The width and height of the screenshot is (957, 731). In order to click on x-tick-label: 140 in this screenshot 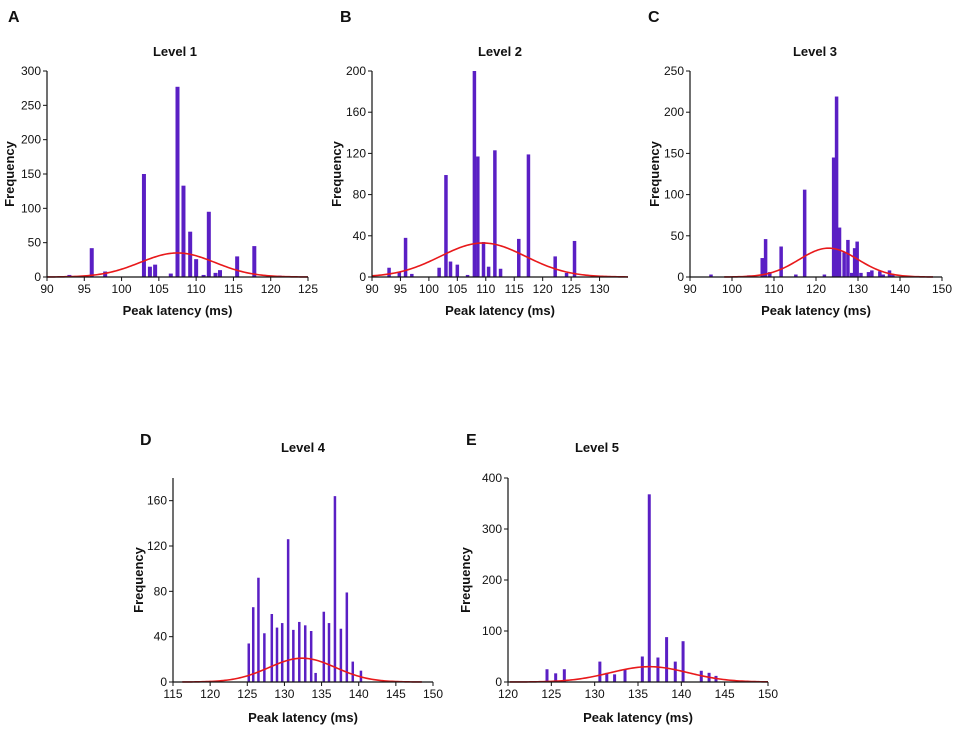, I will do `click(681, 694)`.